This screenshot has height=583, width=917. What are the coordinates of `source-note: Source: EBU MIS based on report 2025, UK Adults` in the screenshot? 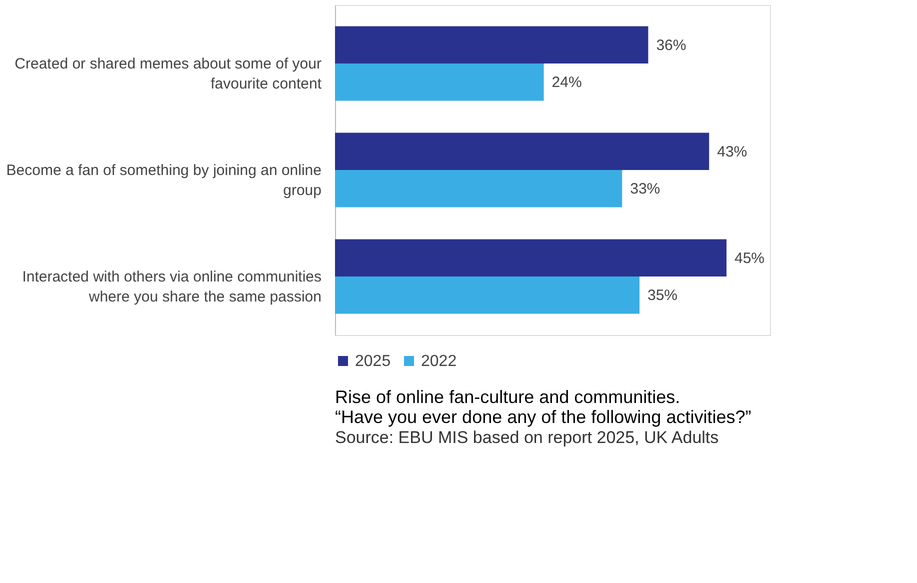 It's located at (527, 437).